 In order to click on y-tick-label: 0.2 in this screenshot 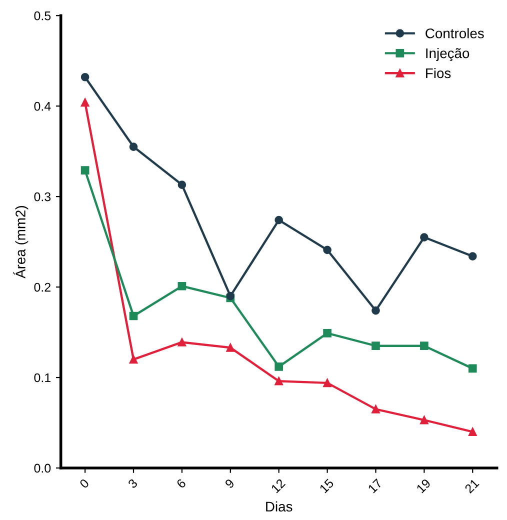, I will do `click(42, 287)`.